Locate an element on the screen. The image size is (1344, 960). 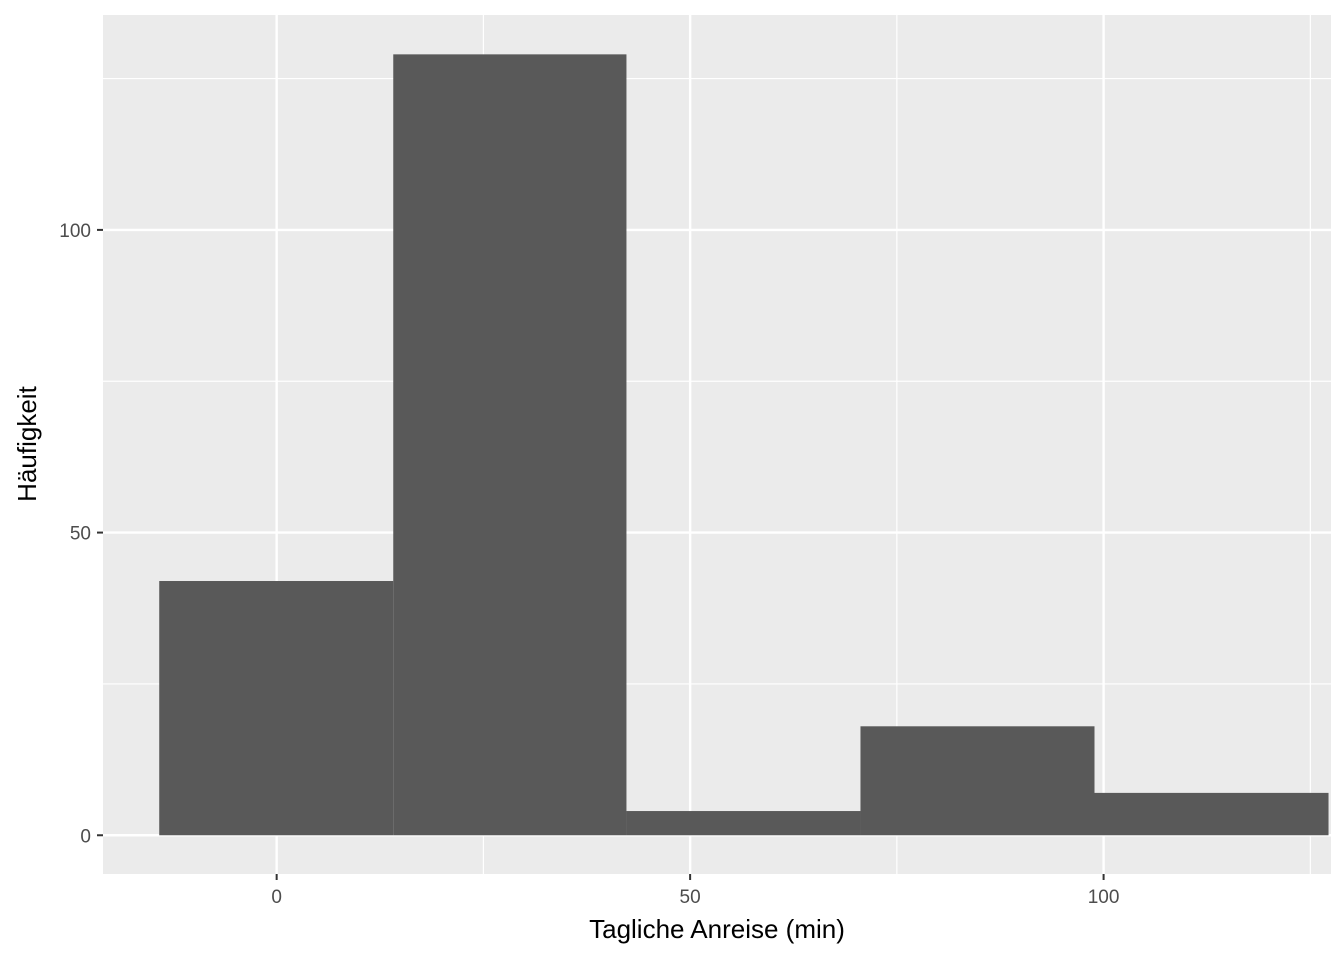
x-axis-title: Tagliche Anreise (min) is located at coordinates (717, 929).